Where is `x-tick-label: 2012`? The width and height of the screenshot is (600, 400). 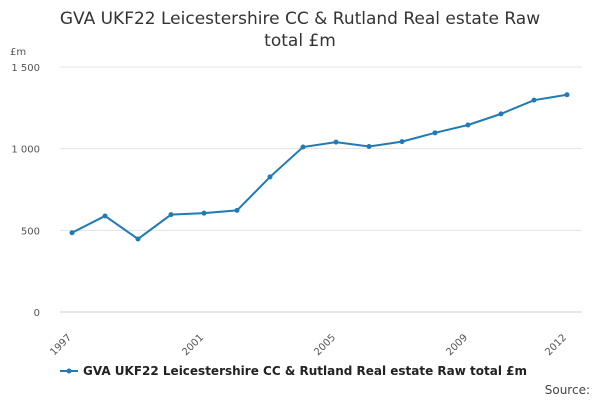 x-tick-label: 2012 is located at coordinates (556, 345).